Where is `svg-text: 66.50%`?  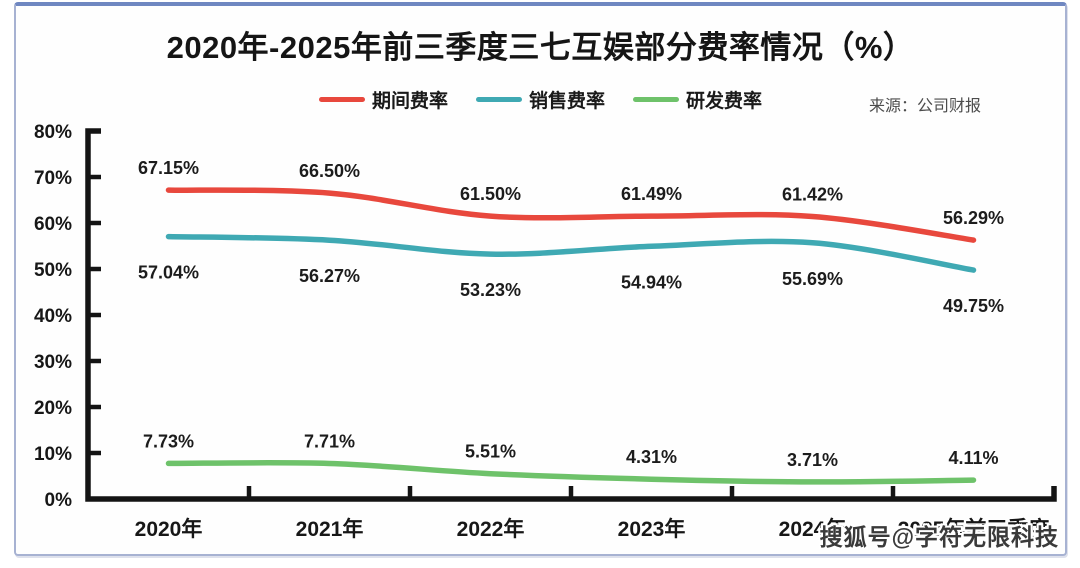
svg-text: 66.50% is located at coordinates (329, 171).